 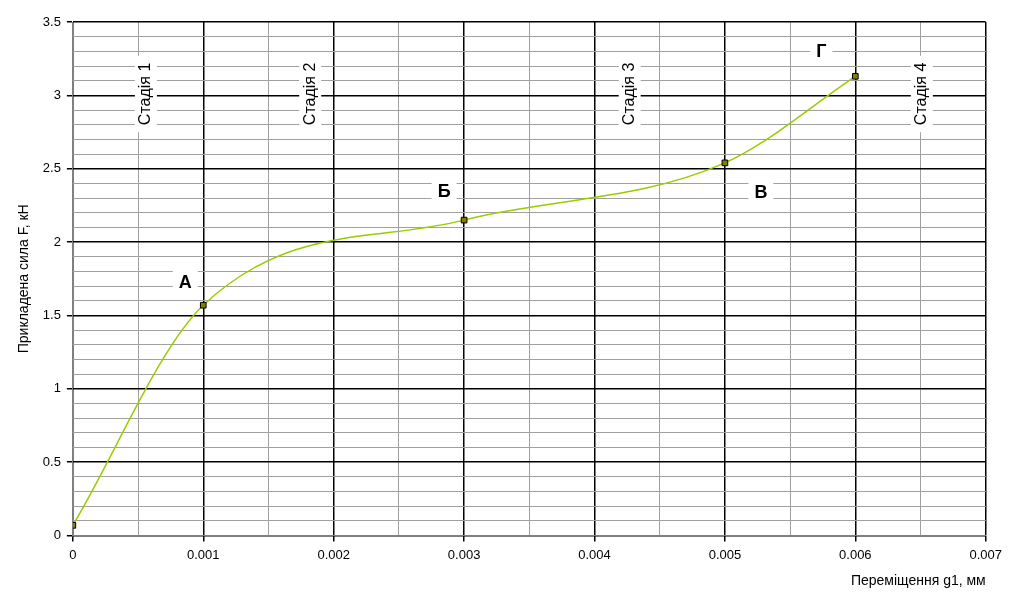 I want to click on y-tick-label: 1.5, so click(x=51, y=315).